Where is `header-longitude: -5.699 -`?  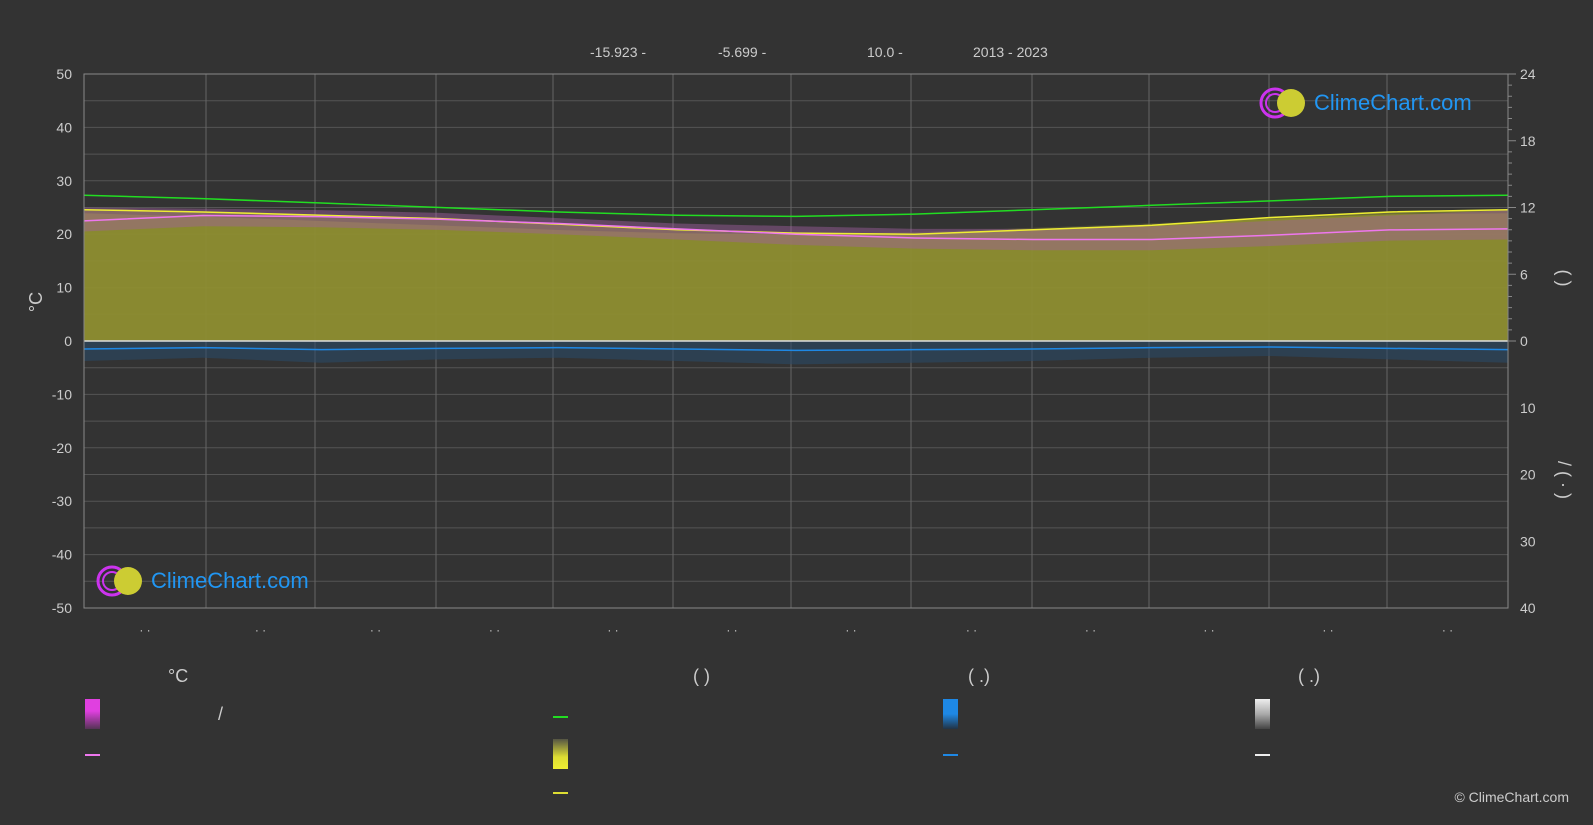 header-longitude: -5.699 - is located at coordinates (742, 52).